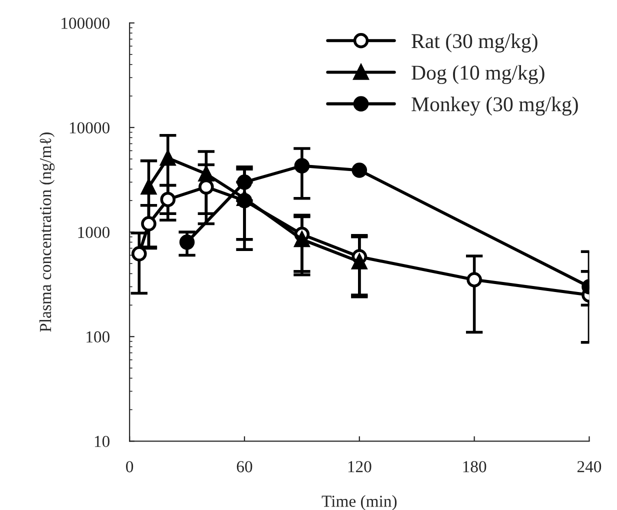  What do you see at coordinates (47, 232) in the screenshot?
I see `y-axis-title: Plasma concentration (ng/mℓ)` at bounding box center [47, 232].